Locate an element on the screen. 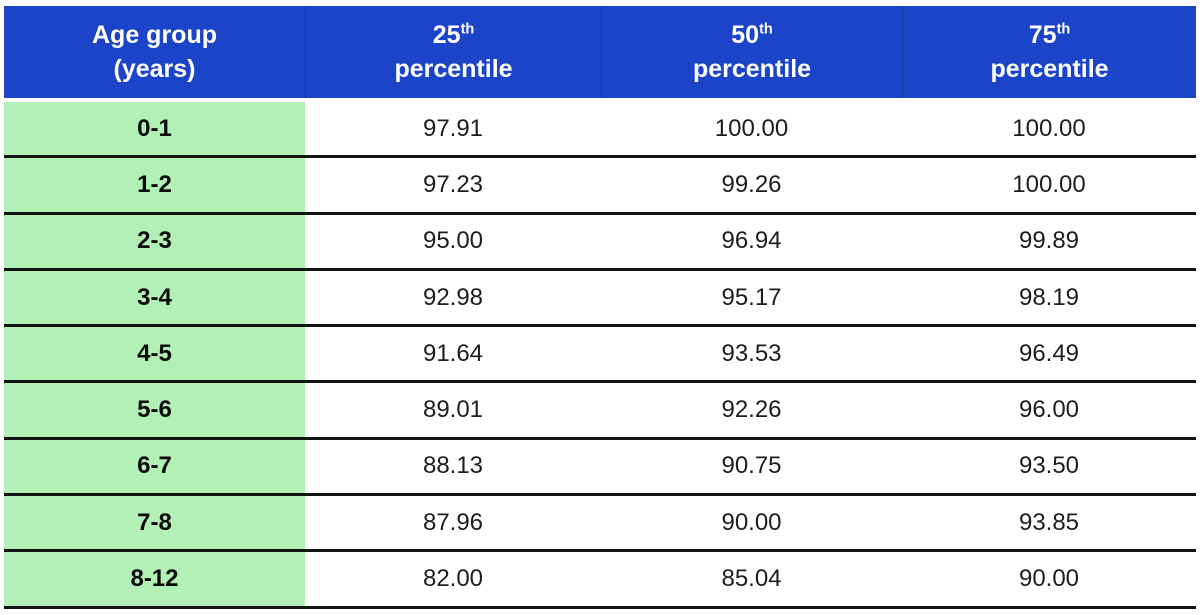 Image resolution: width=1204 pixels, height=615 pixels. age-group-cell: 6-7 is located at coordinates (154, 466).